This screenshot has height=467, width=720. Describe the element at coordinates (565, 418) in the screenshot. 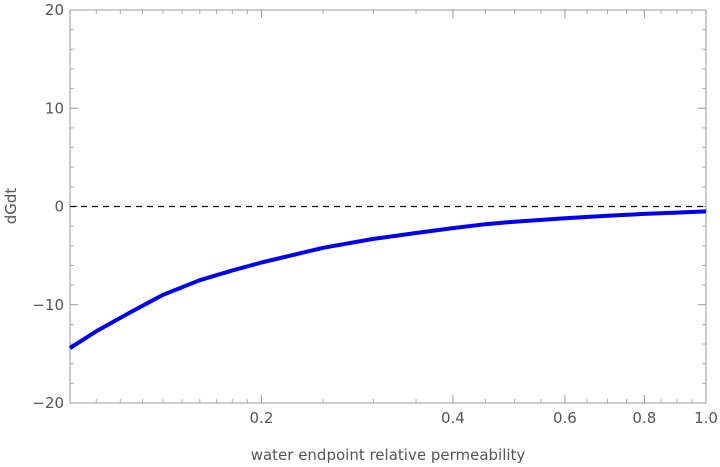

I see `x-tick-label: 0.6` at that location.